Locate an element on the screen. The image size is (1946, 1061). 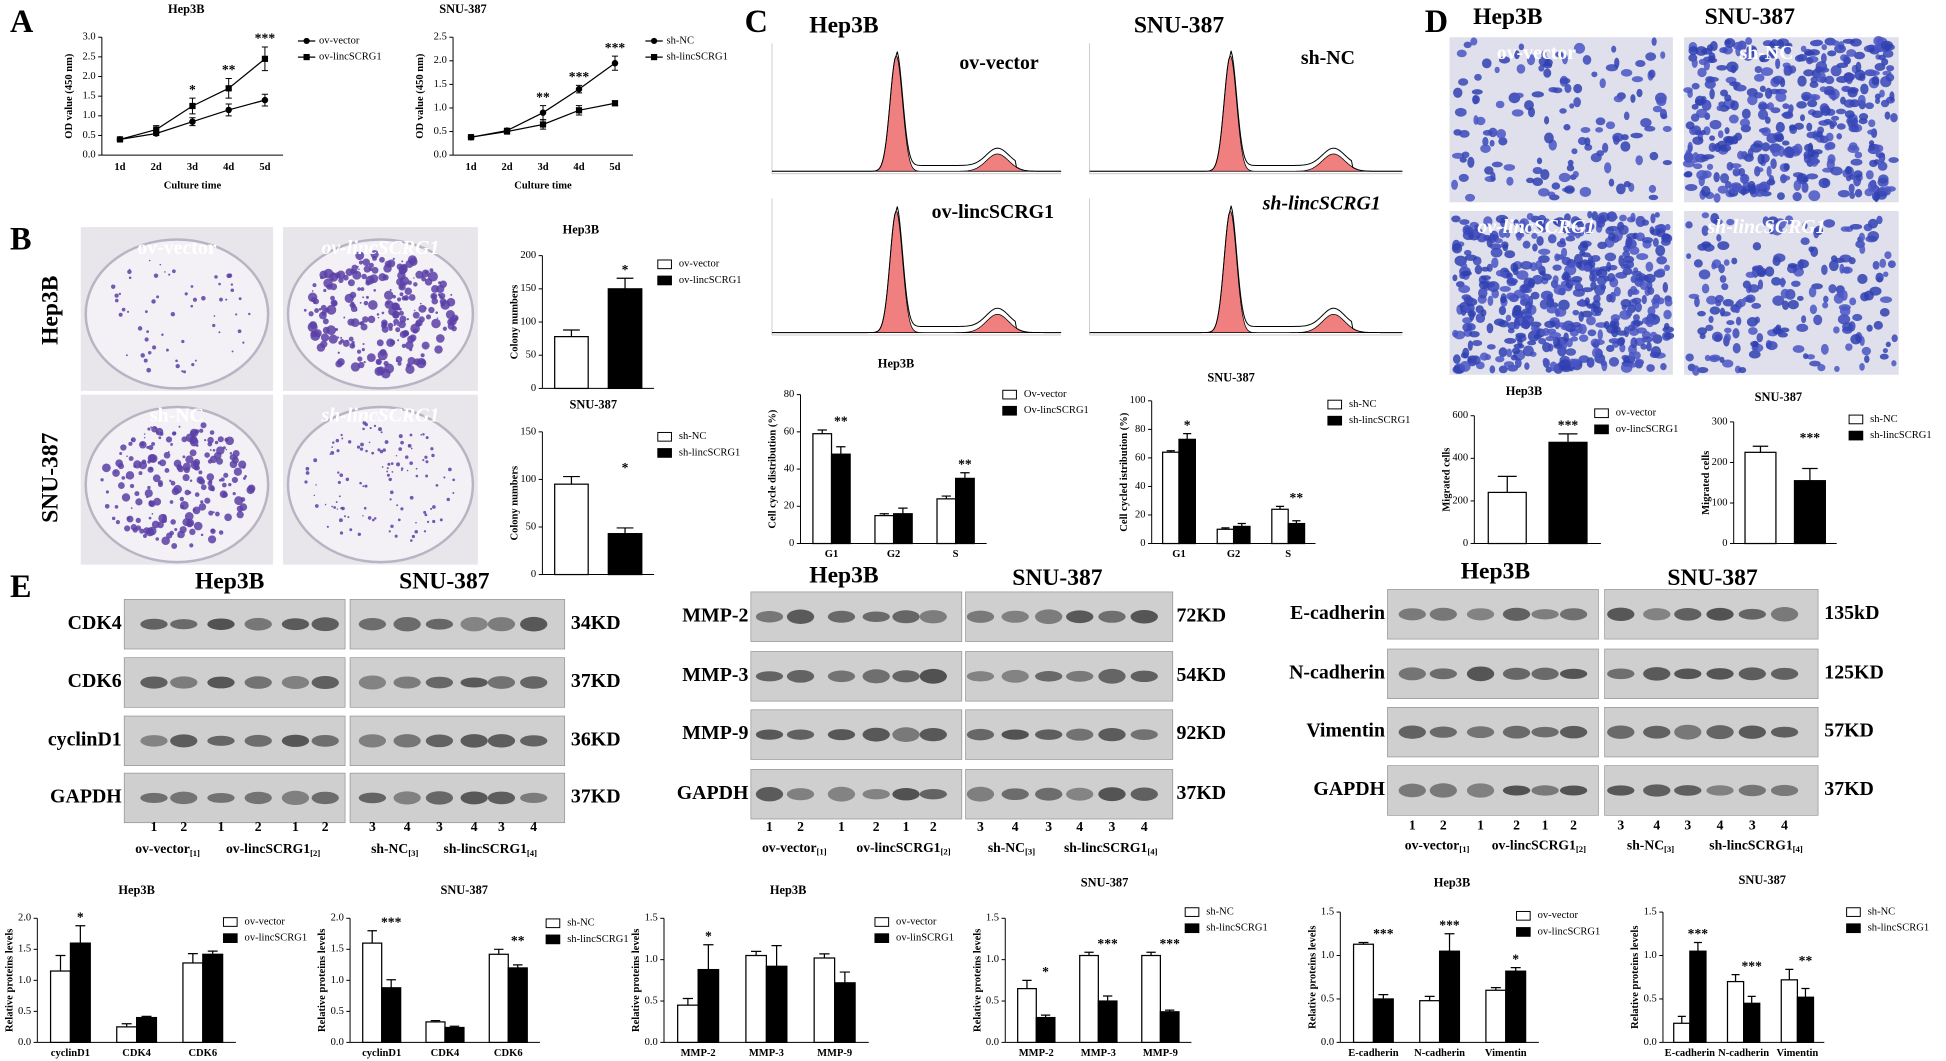
x-tick-label: 4d is located at coordinates (228, 167).